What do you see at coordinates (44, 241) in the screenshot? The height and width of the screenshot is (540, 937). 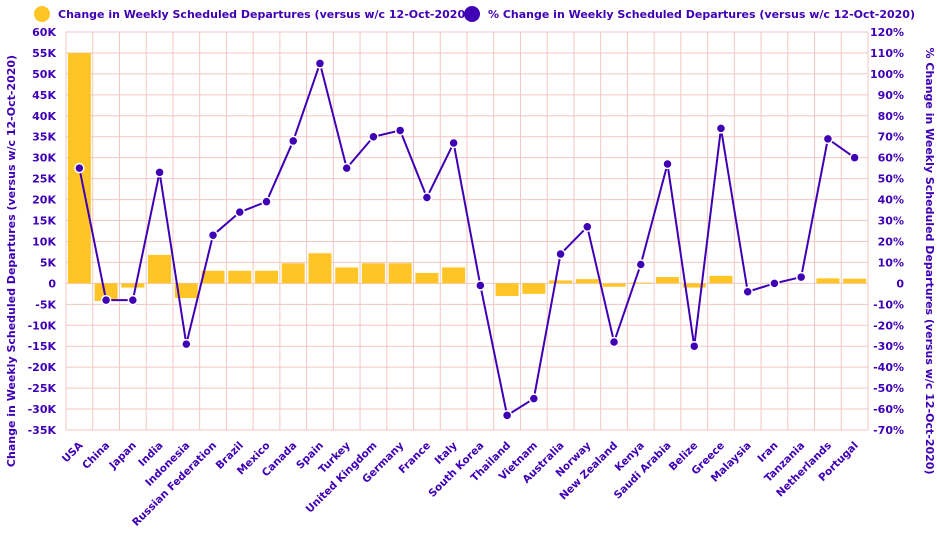 I see `left-tick-label: 10K` at bounding box center [44, 241].